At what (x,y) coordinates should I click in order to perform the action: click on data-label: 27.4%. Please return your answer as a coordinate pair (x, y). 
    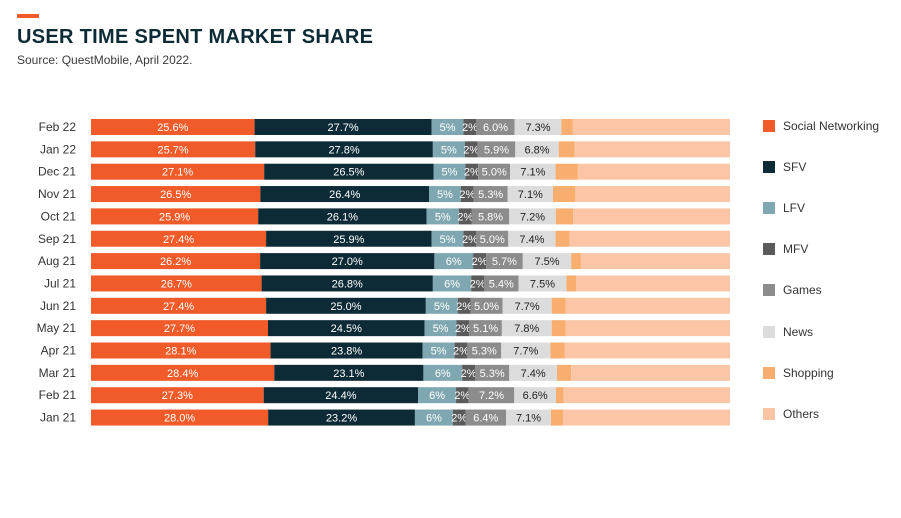
    Looking at the image, I should click on (178, 307).